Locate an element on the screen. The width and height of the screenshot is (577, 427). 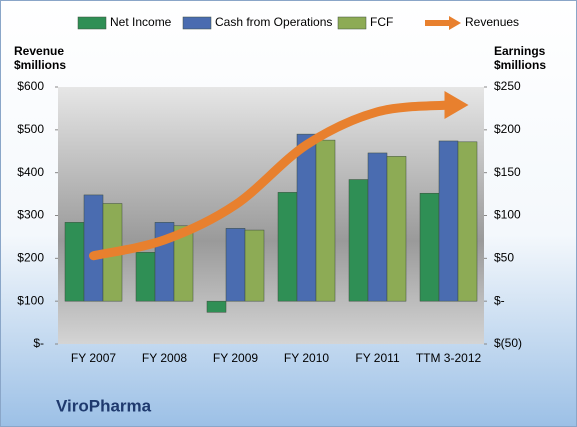
x-tick-label: TTM 3-2012 is located at coordinates (449, 358).